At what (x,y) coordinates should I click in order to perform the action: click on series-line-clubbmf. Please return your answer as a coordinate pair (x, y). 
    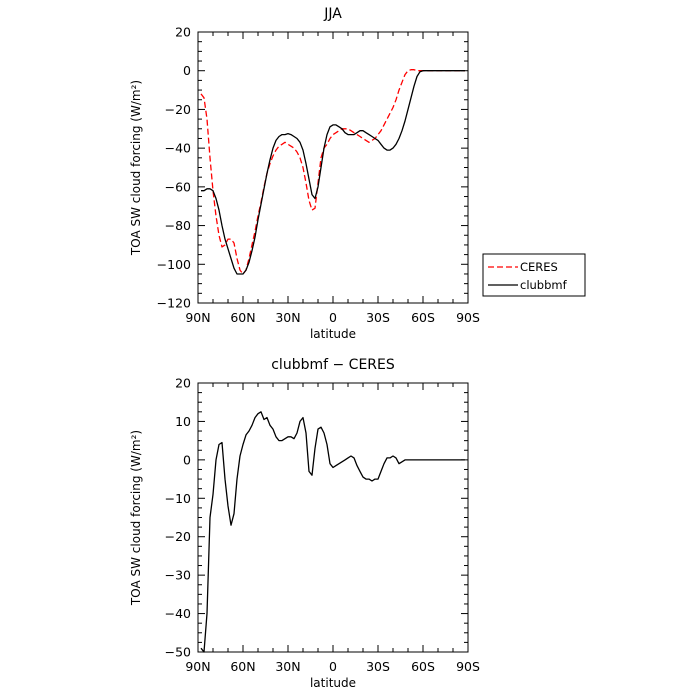
    Looking at the image, I should click on (333, 172).